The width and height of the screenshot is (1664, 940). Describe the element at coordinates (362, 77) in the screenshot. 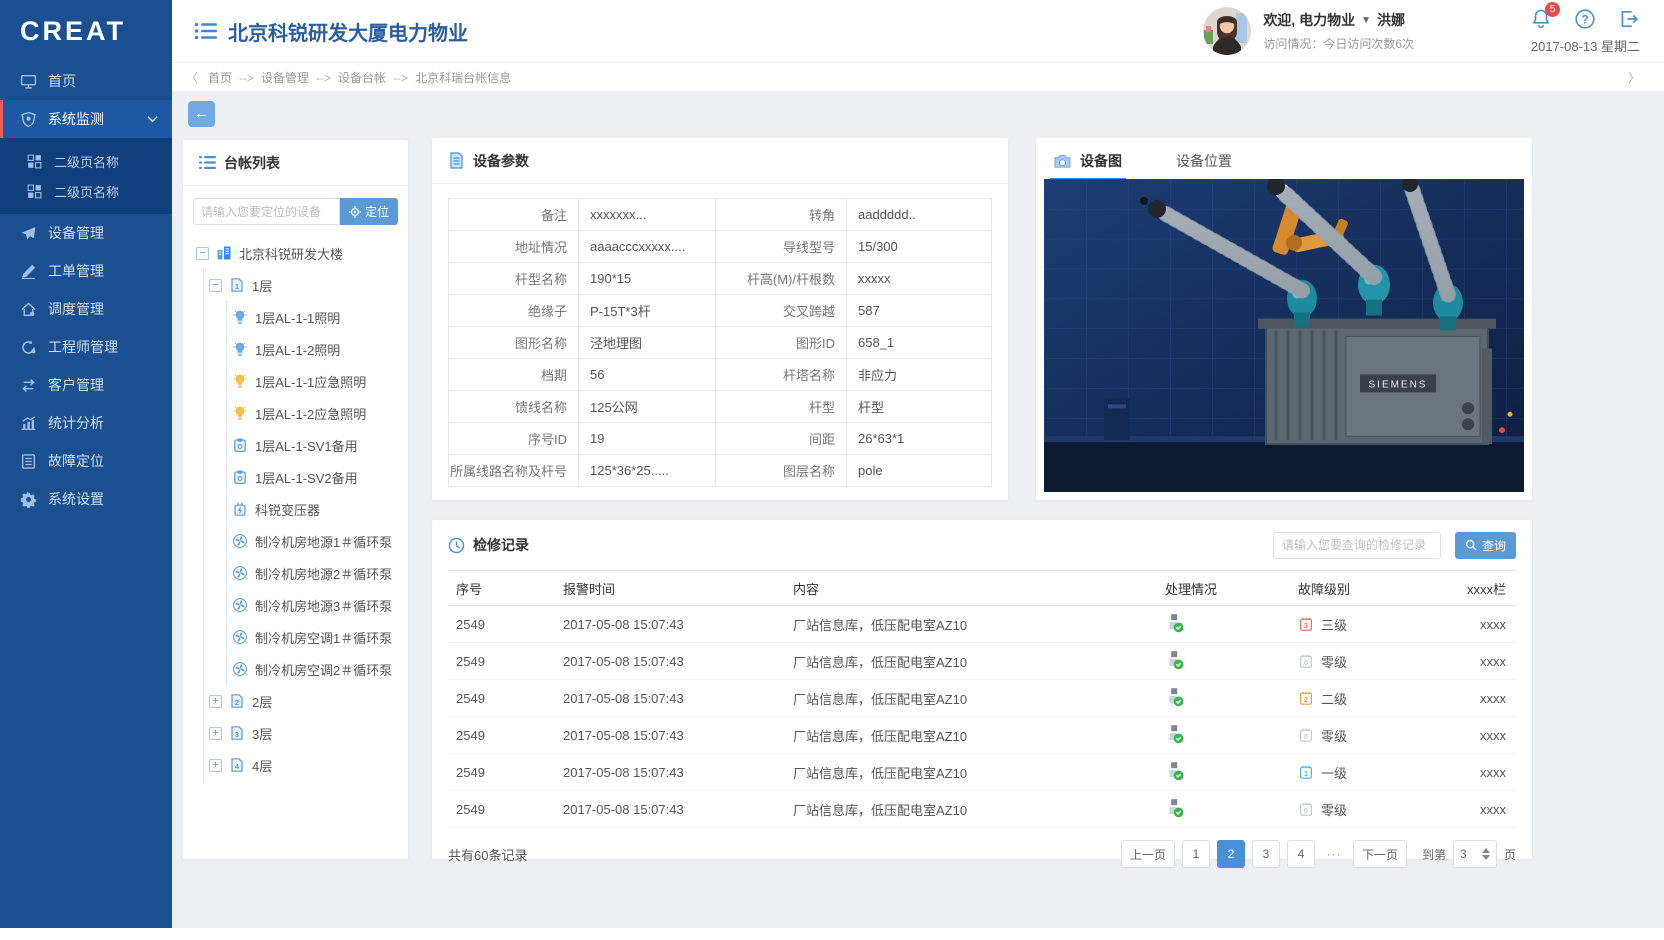

I see `breadcrumb-item: 设备台帐` at that location.